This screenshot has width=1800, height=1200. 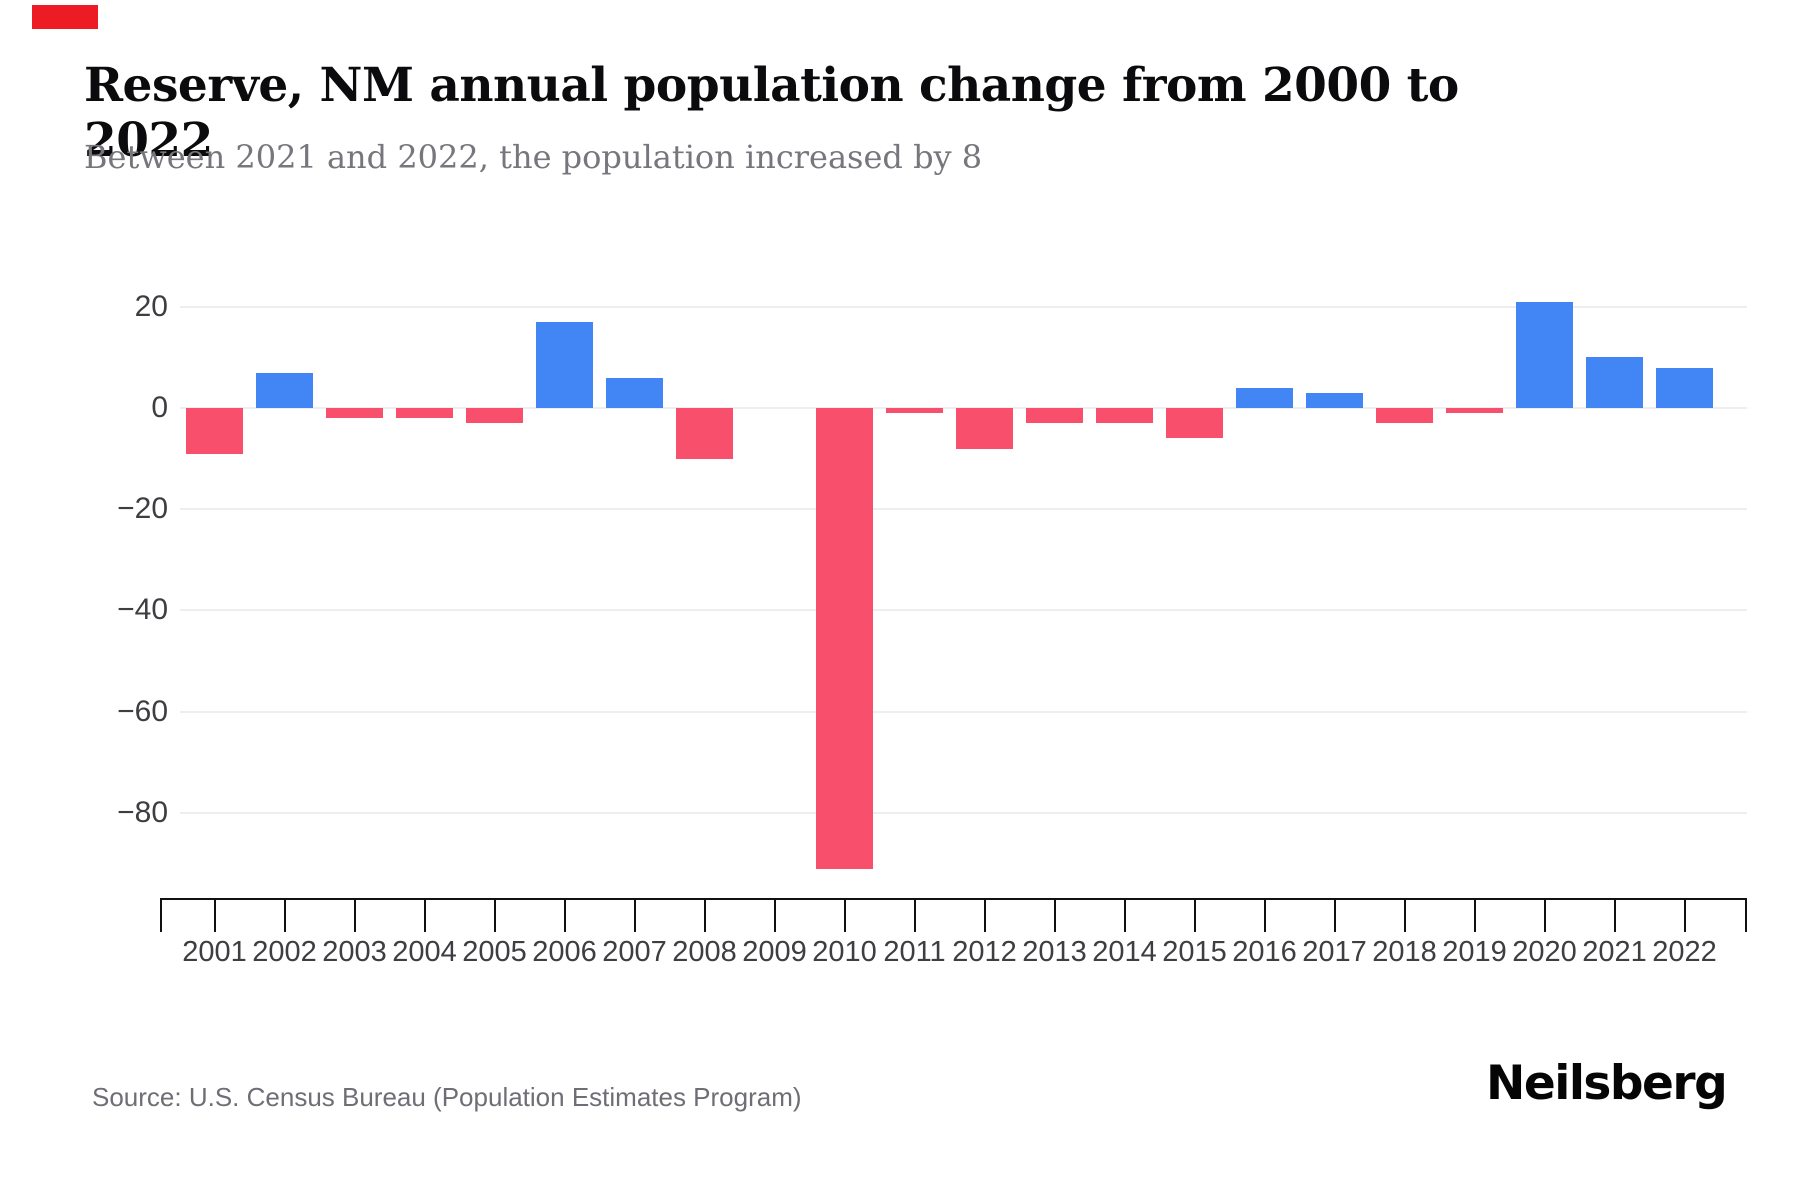 What do you see at coordinates (963, 711) in the screenshot?
I see `gridline-−60` at bounding box center [963, 711].